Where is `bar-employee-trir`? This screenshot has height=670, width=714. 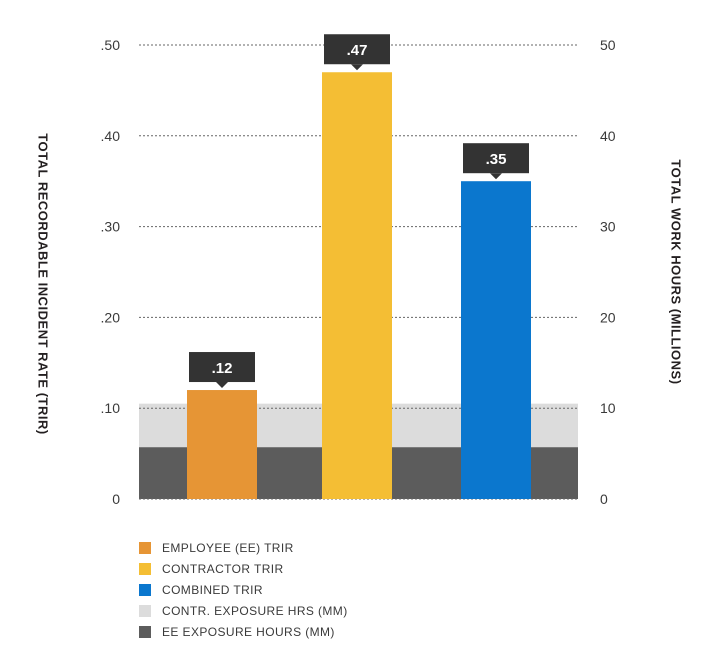 bar-employee-trir is located at coordinates (222, 444).